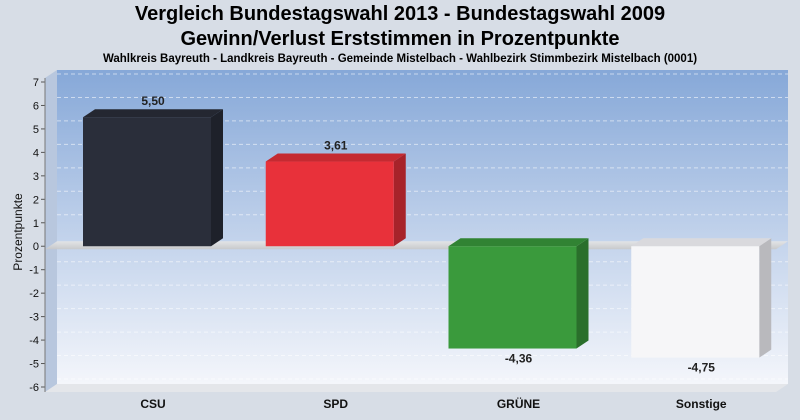 Image resolution: width=800 pixels, height=420 pixels. Describe the element at coordinates (416, 388) in the screenshot. I see `plot-floor` at that location.